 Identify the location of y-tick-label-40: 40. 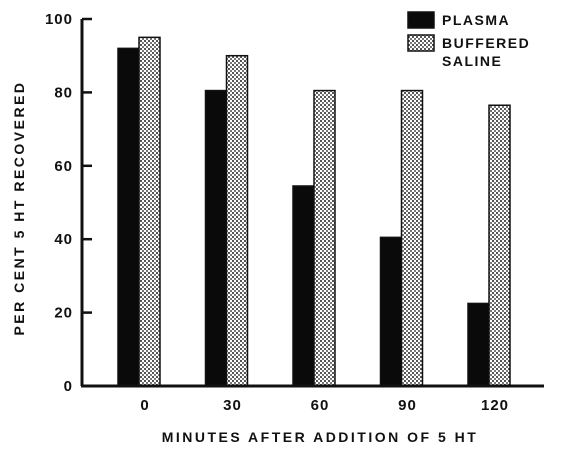
(63, 239).